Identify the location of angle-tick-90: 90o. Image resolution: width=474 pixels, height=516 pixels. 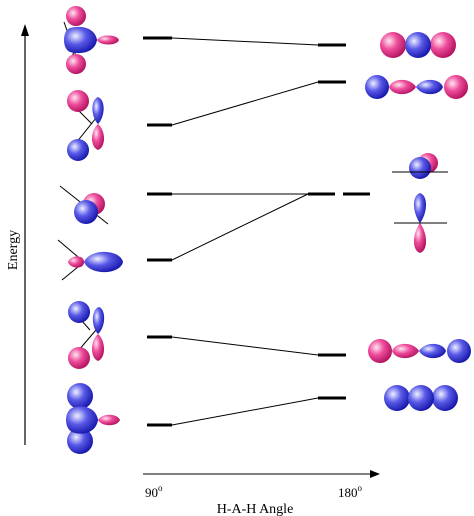
(154, 491).